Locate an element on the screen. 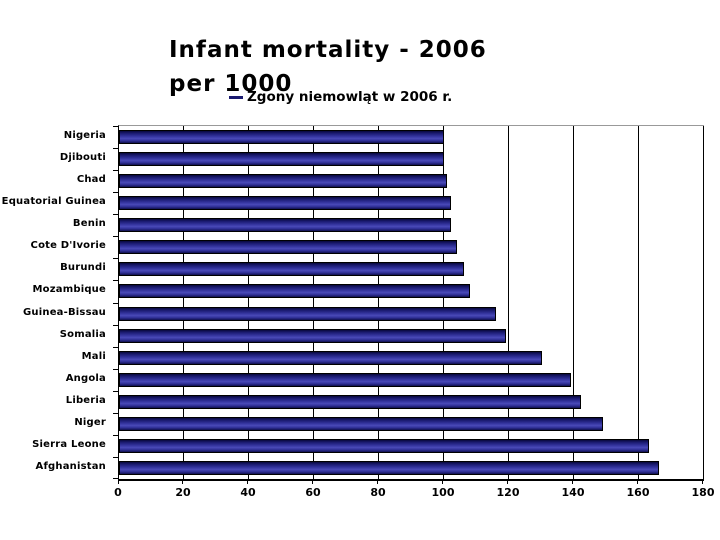  x-axis-label-180: 180 is located at coordinates (703, 492).